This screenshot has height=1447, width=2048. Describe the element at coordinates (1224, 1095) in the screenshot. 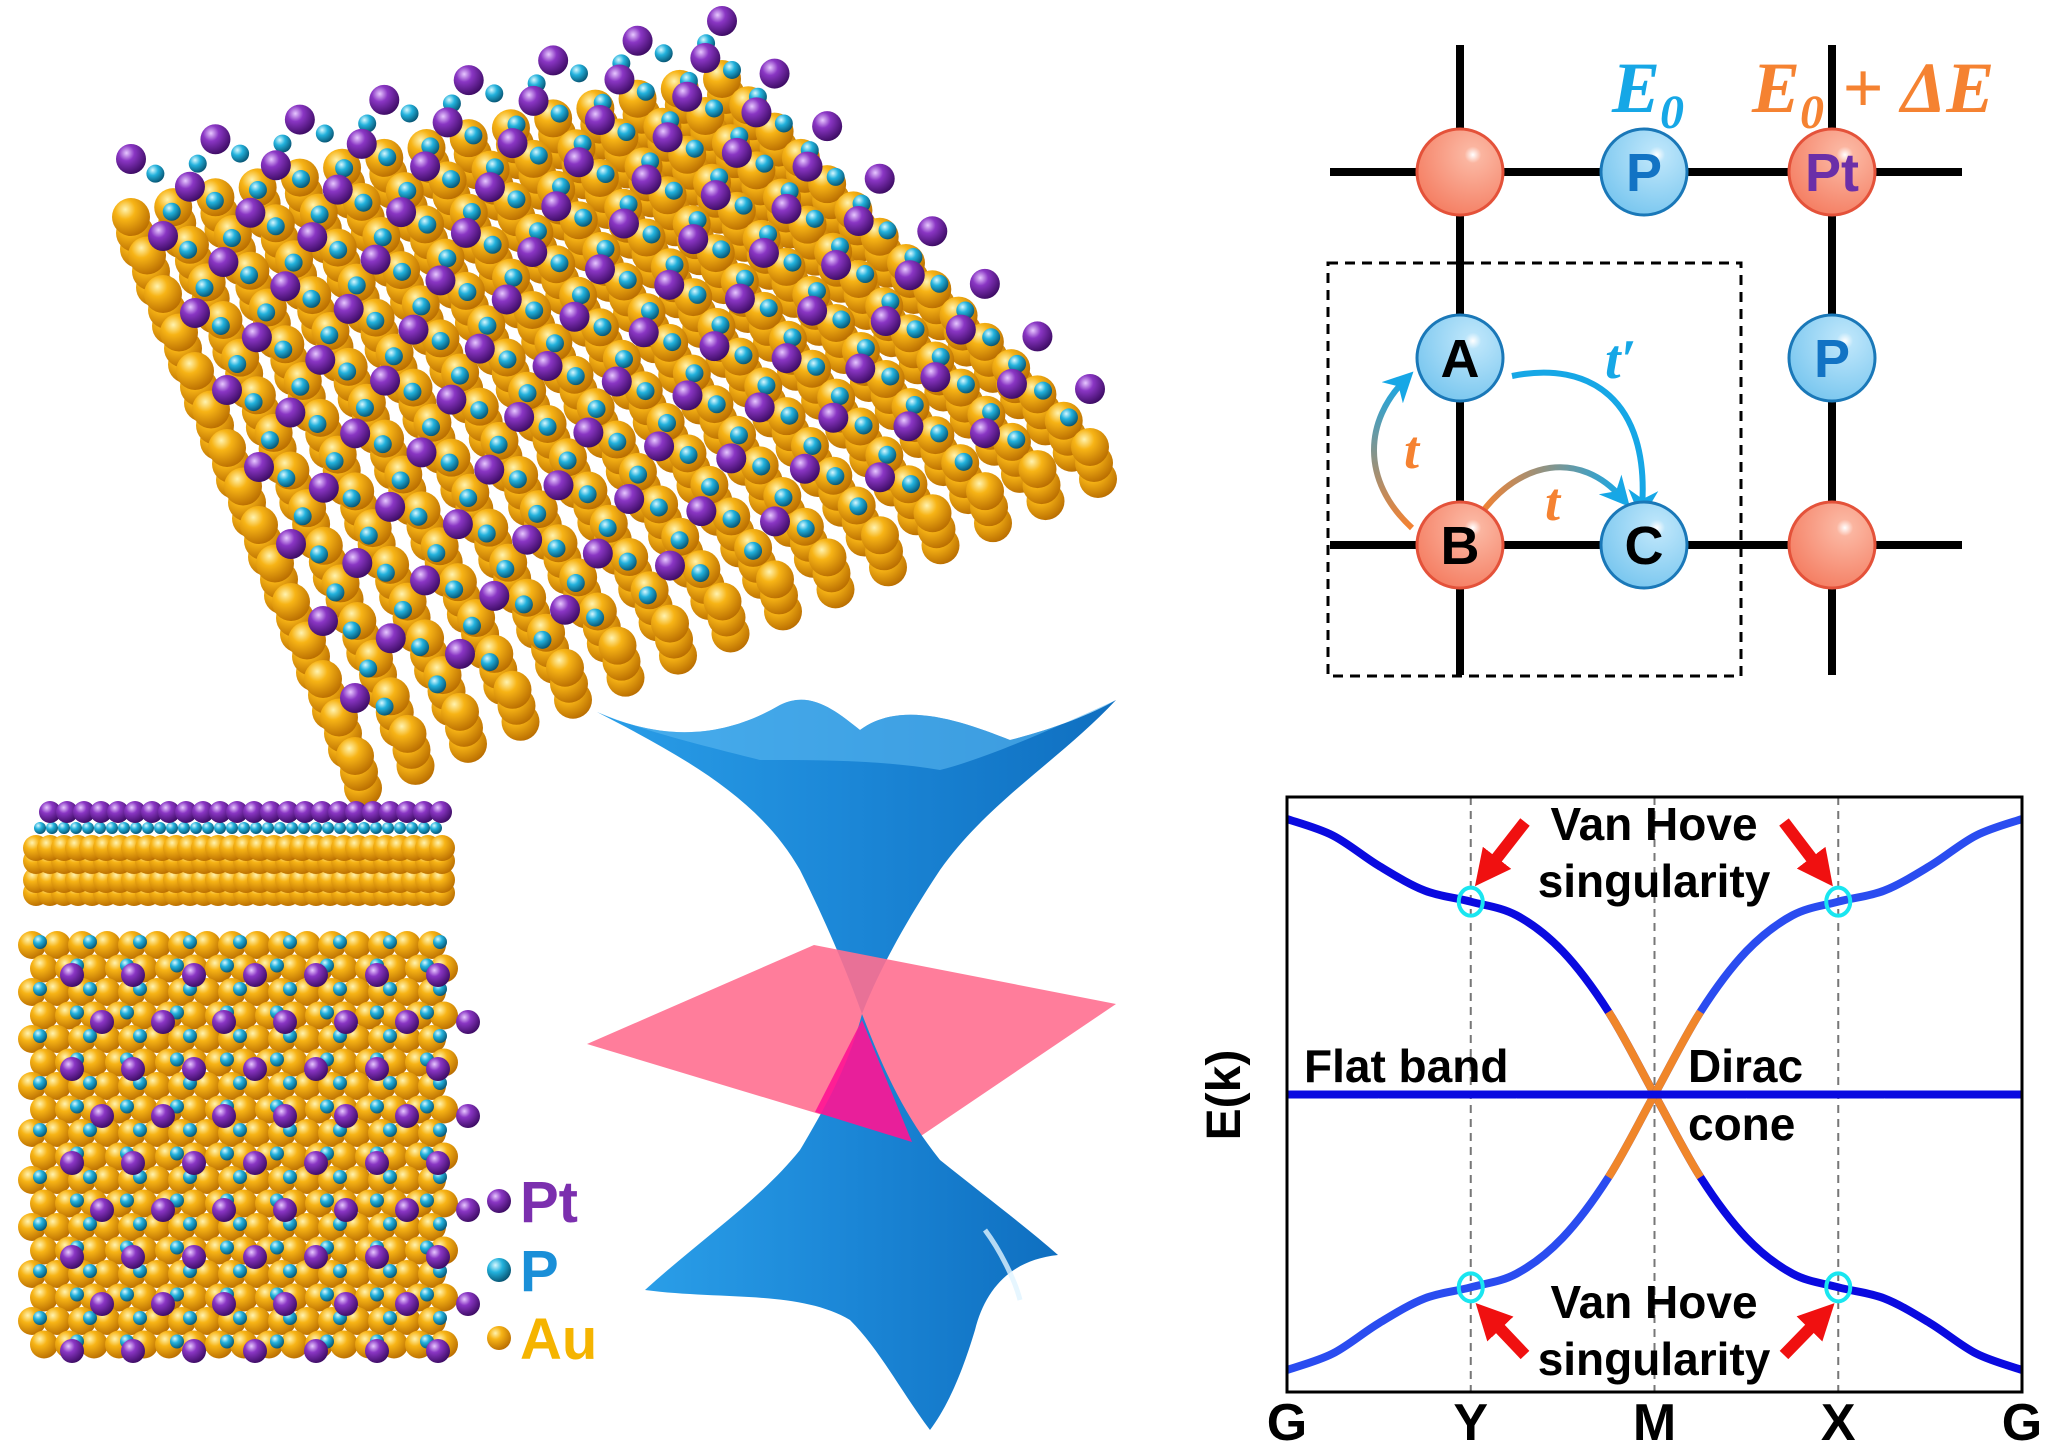

I see `y-axis-label: E(k)` at that location.